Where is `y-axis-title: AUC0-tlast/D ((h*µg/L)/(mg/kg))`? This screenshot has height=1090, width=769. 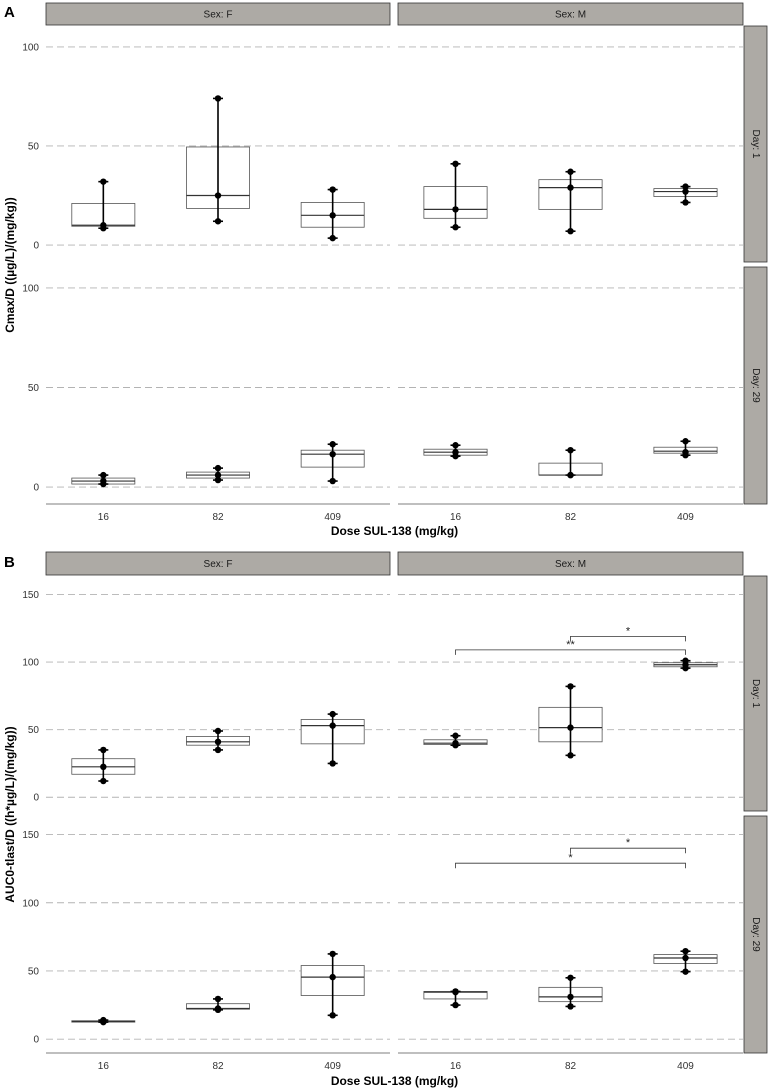 y-axis-title: AUC0-tlast/D ((h*µg/L)/(mg/kg)) is located at coordinates (10, 814).